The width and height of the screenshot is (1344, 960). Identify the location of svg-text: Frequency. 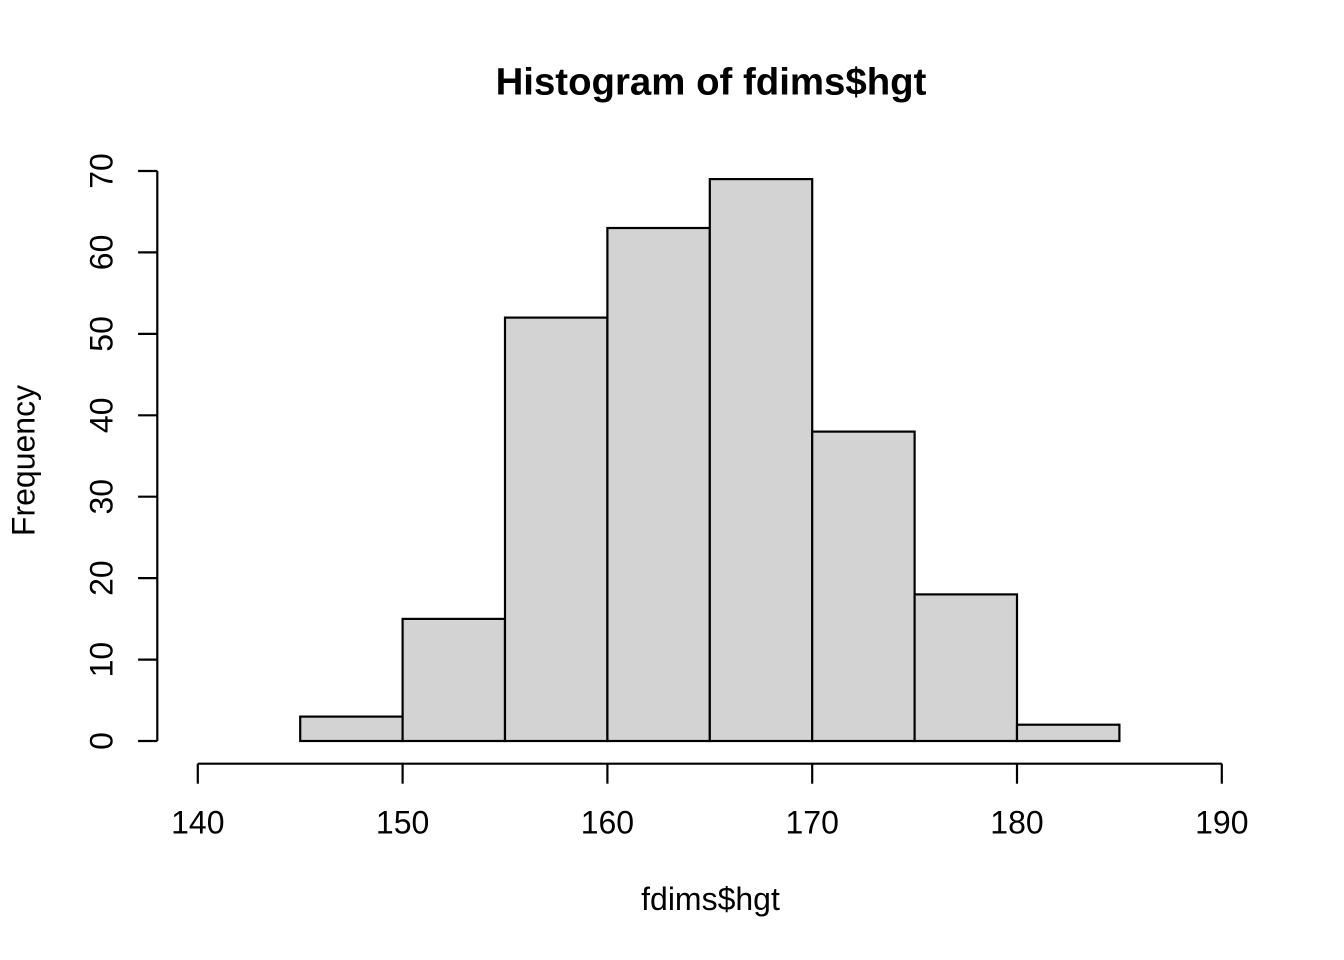
(24, 460).